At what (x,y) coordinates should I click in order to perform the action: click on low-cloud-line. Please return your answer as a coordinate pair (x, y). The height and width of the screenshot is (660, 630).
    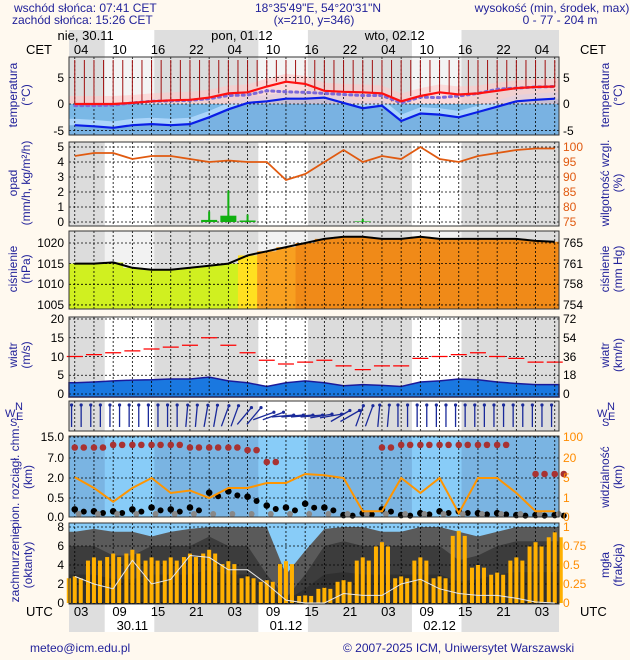
    Looking at the image, I should click on (314, 579).